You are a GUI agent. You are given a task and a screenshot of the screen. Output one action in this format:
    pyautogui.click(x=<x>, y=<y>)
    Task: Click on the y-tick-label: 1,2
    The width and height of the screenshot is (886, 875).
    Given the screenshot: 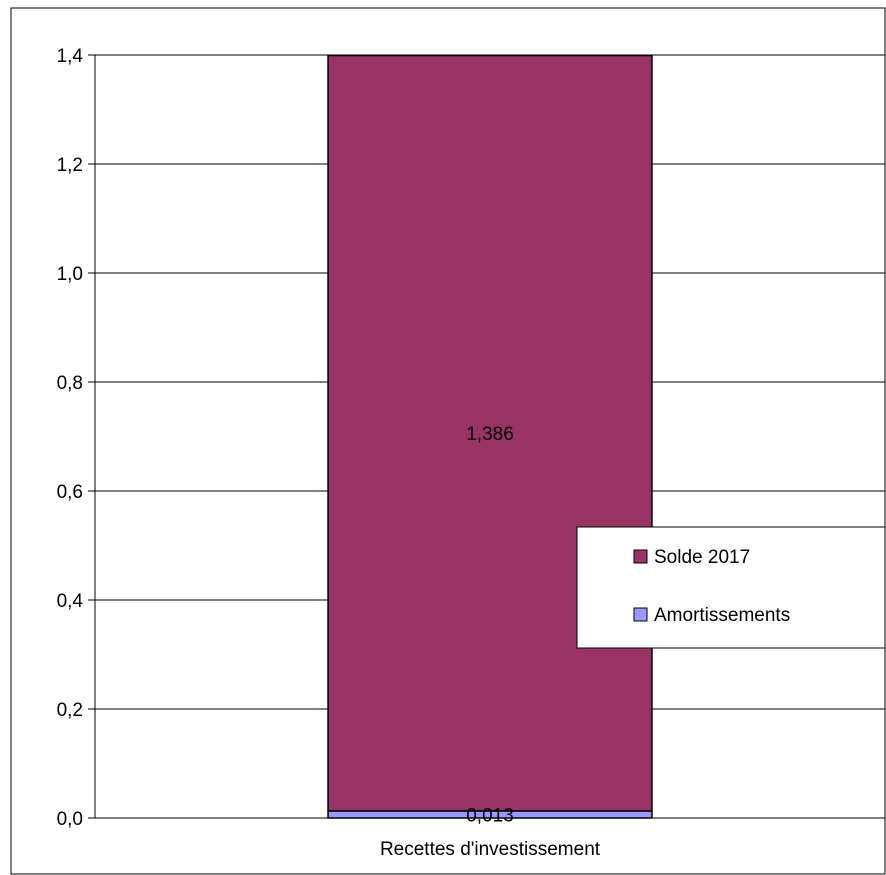 What is the action you would take?
    pyautogui.click(x=70, y=165)
    